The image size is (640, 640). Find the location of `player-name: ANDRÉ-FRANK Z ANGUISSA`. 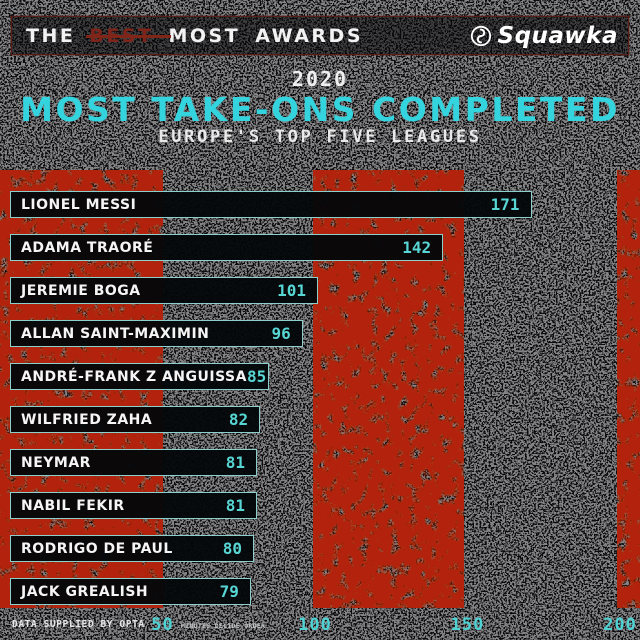

player-name: ANDRÉ-FRANK Z ANGUISSA is located at coordinates (134, 376).